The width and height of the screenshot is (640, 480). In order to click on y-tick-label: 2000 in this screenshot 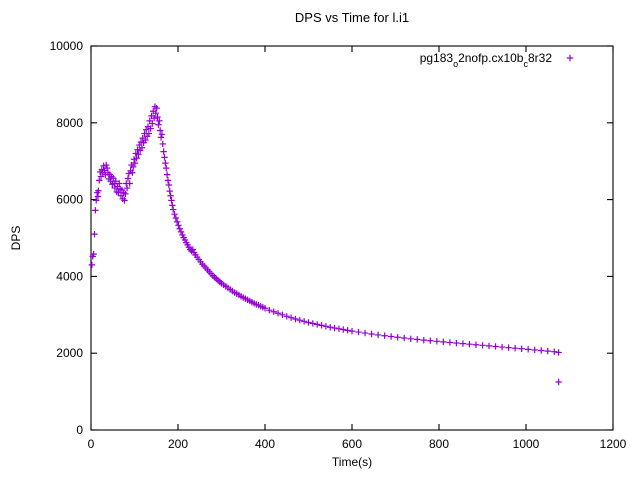, I will do `click(69, 353)`.